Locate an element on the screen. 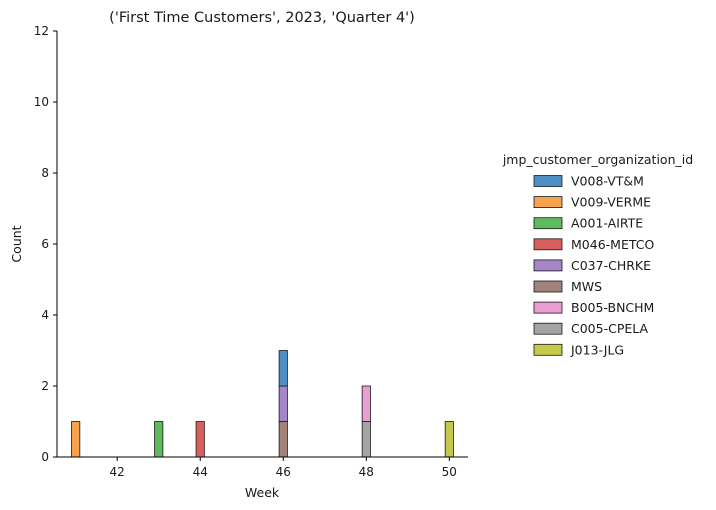  legend-label: C037-CHRKE is located at coordinates (611, 265).